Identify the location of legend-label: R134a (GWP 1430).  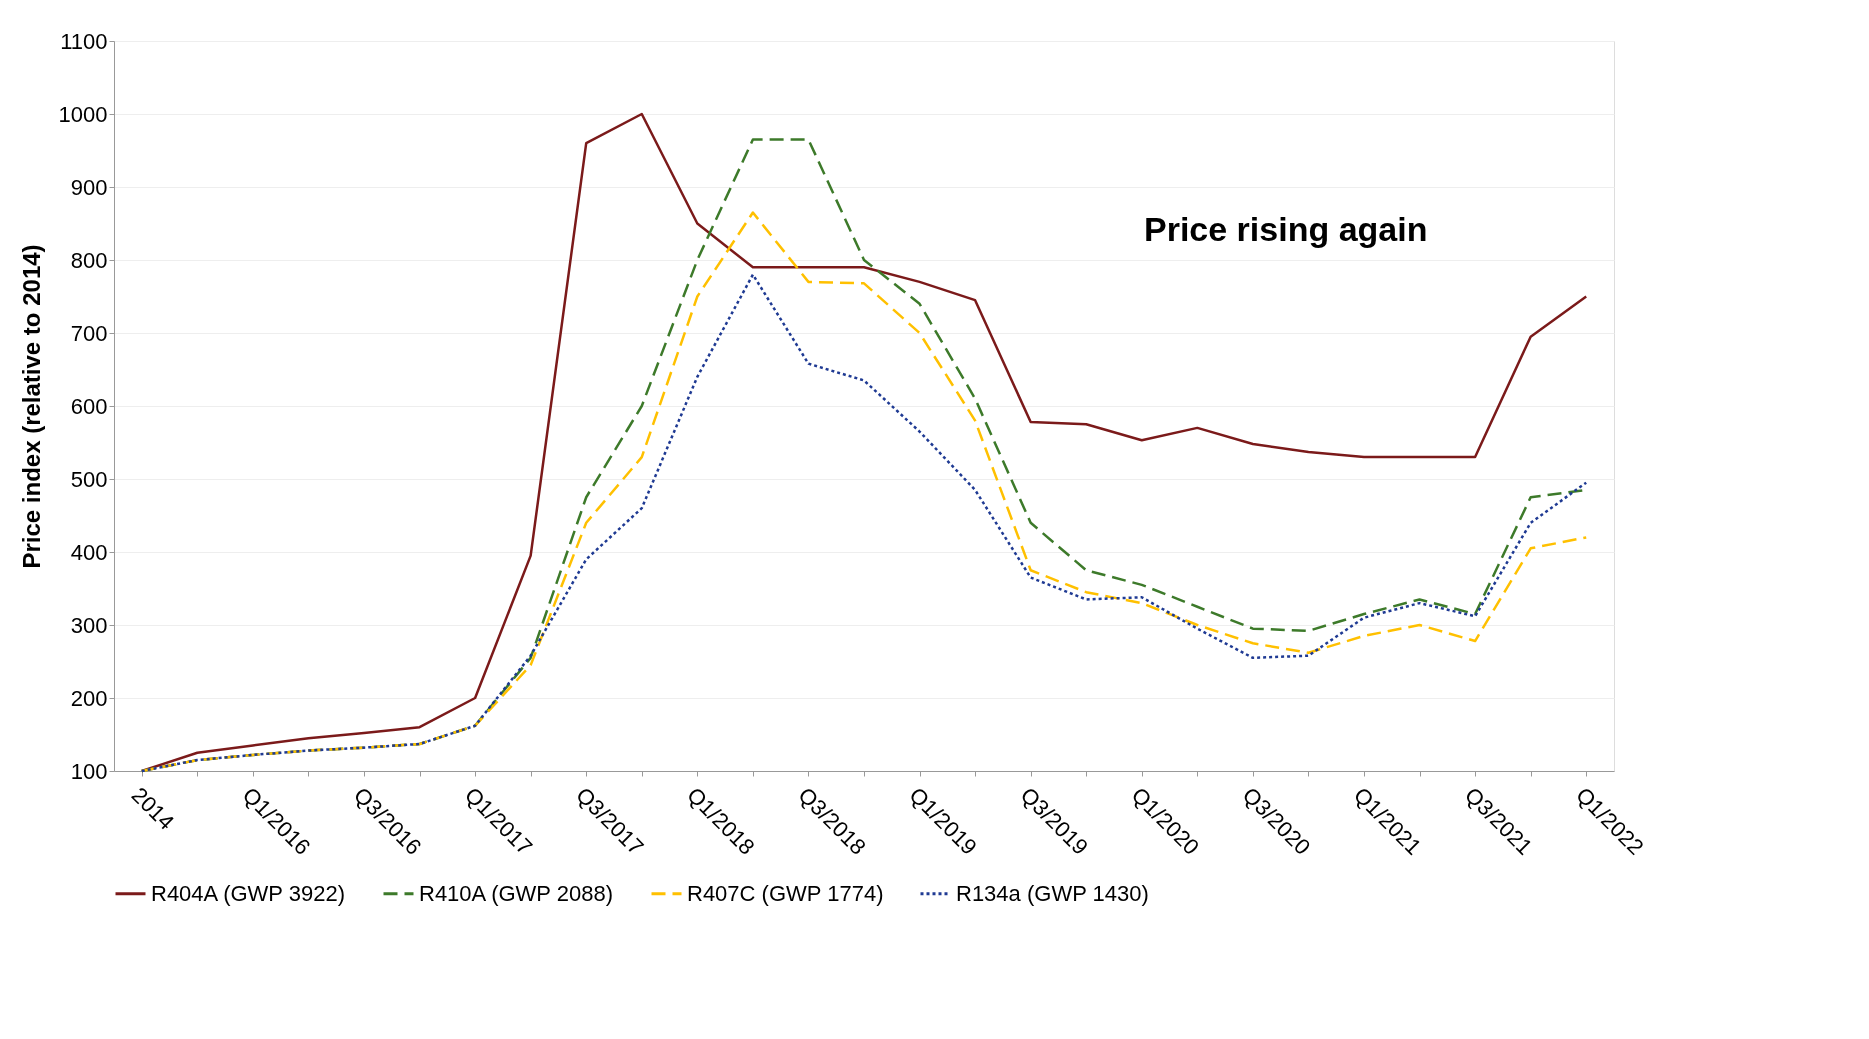
(1052, 893).